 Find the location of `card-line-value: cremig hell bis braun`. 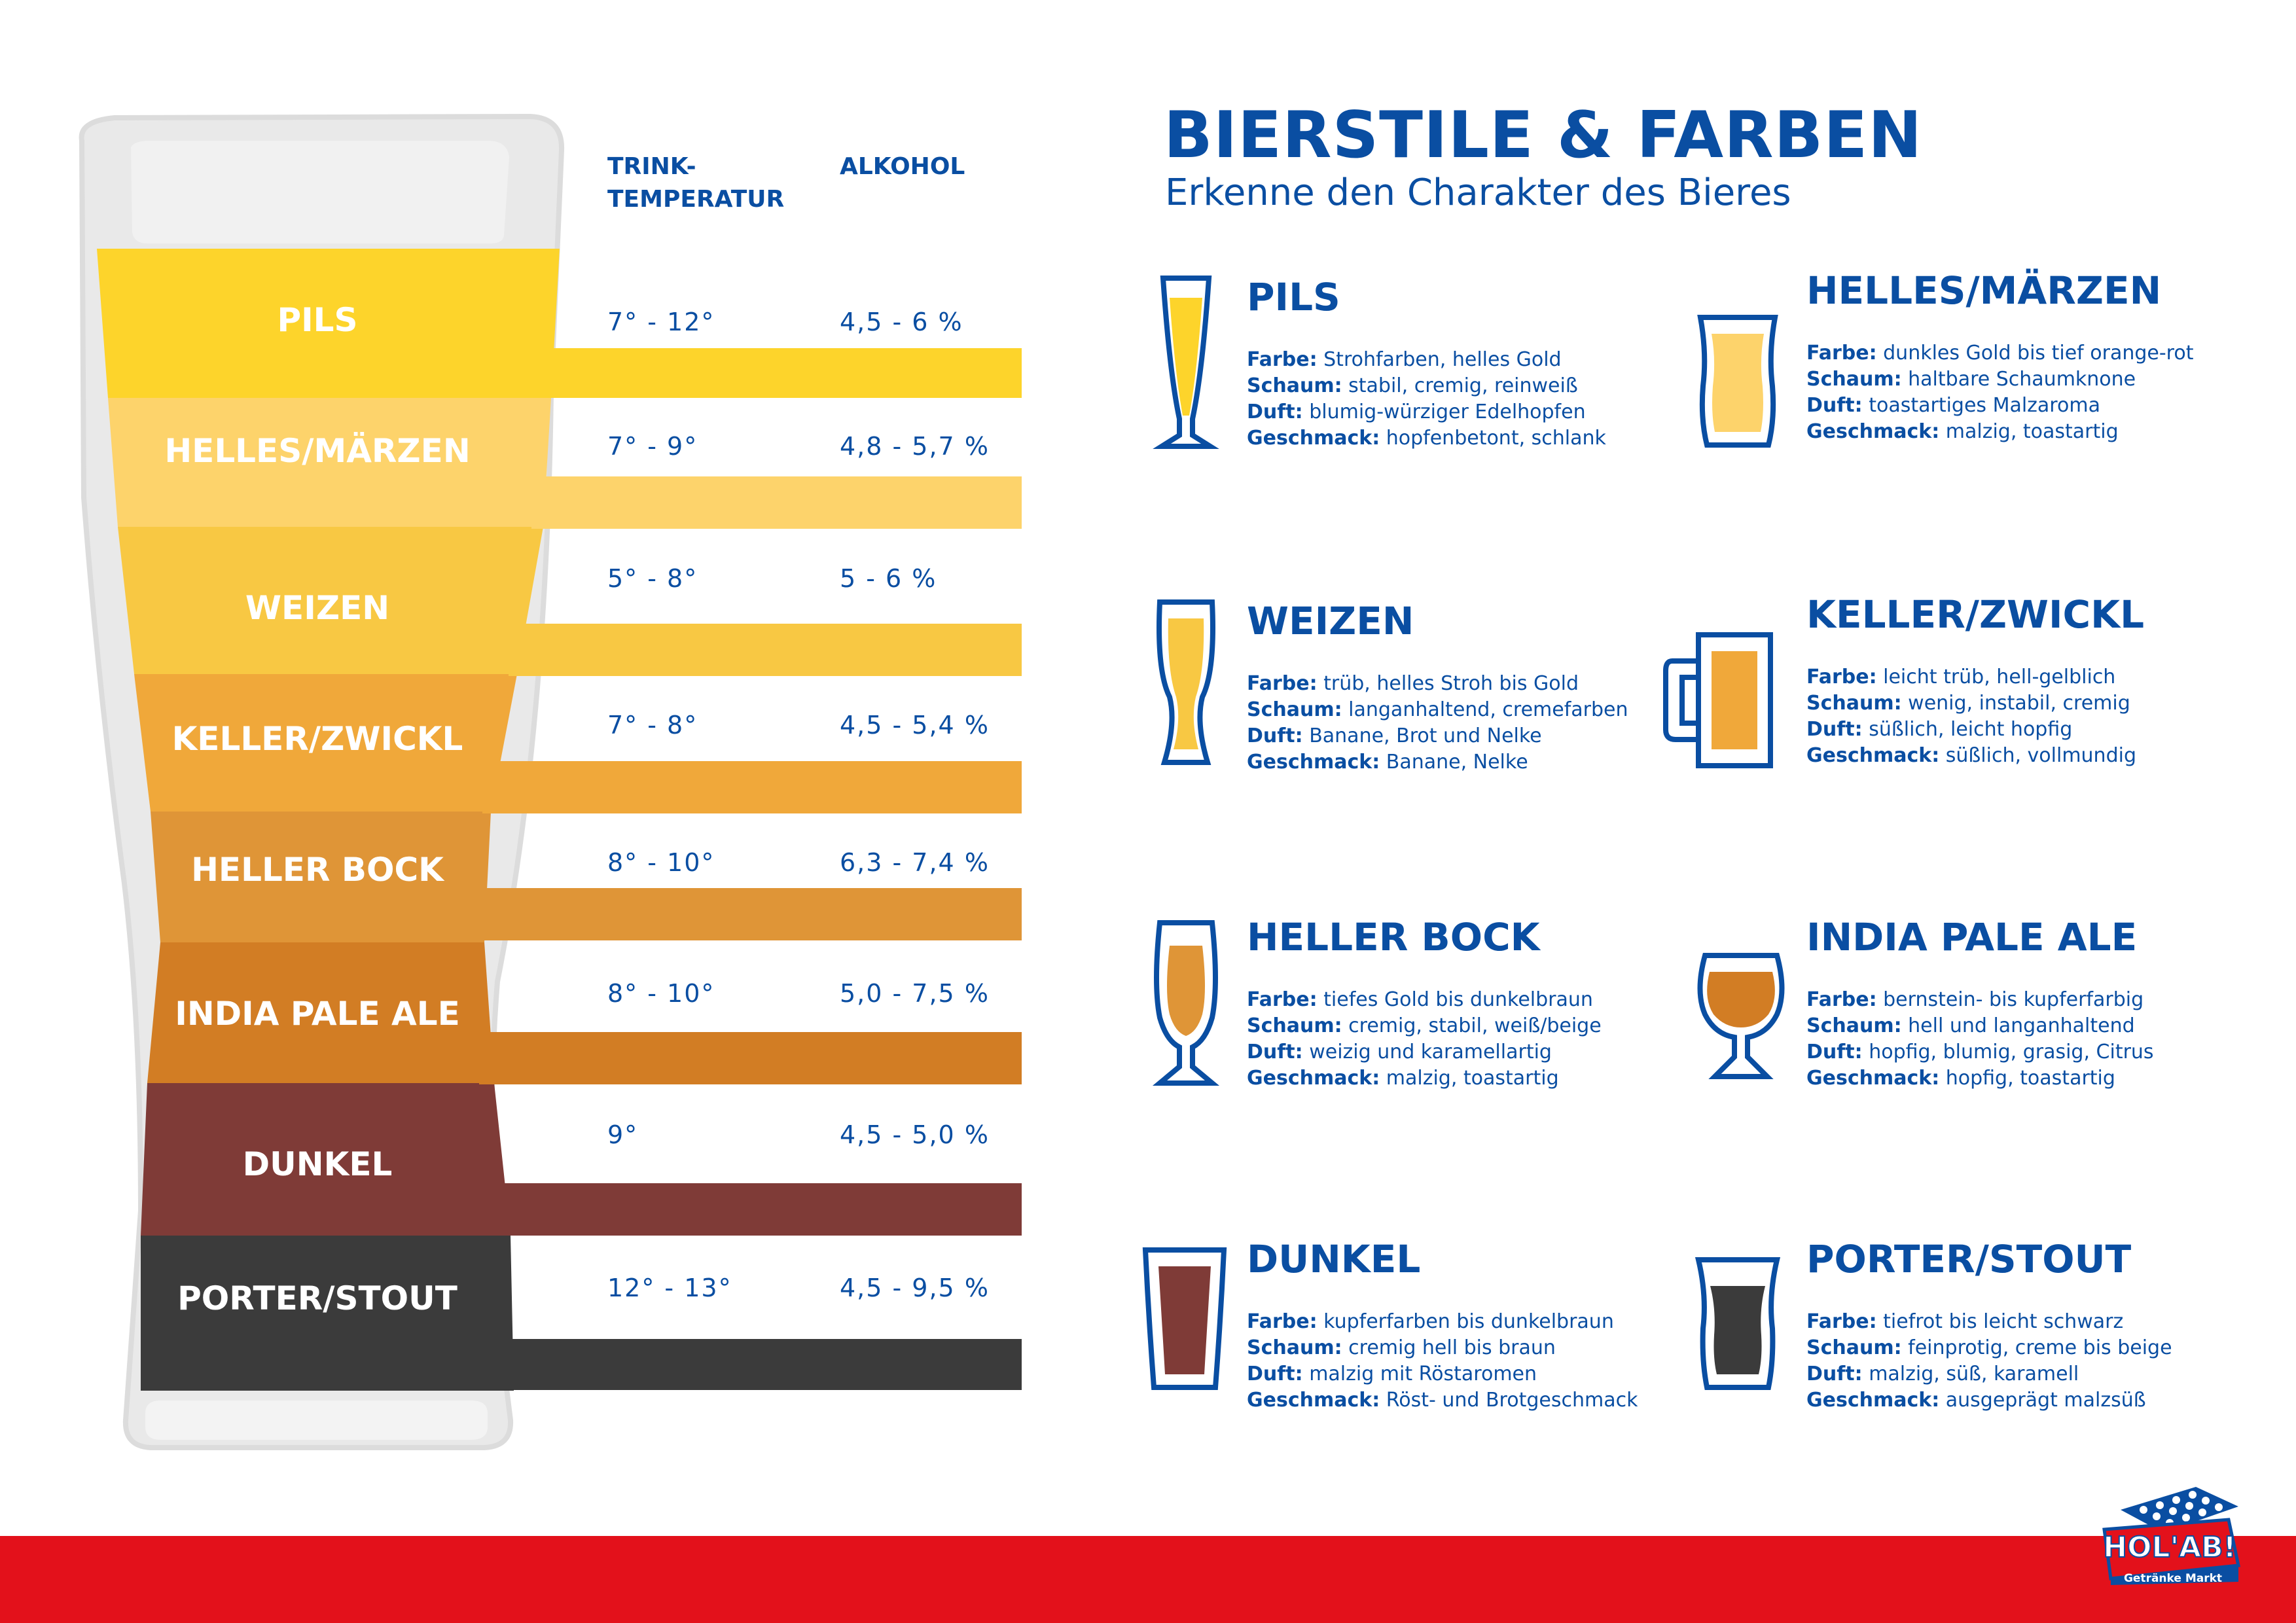

card-line-value: cremig hell bis braun is located at coordinates (1452, 1347).